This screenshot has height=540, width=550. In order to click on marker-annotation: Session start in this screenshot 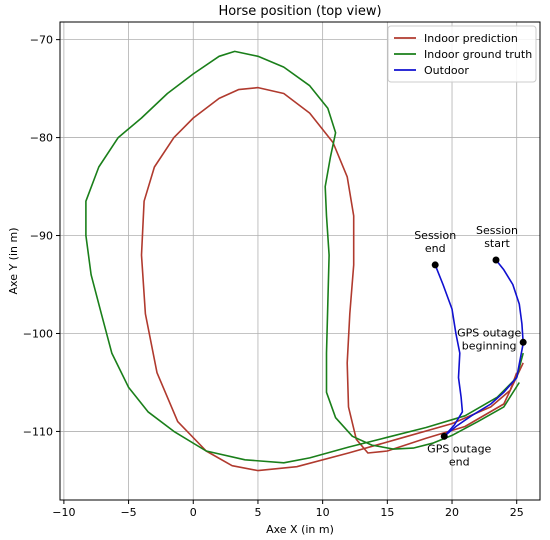, I will do `click(497, 237)`.